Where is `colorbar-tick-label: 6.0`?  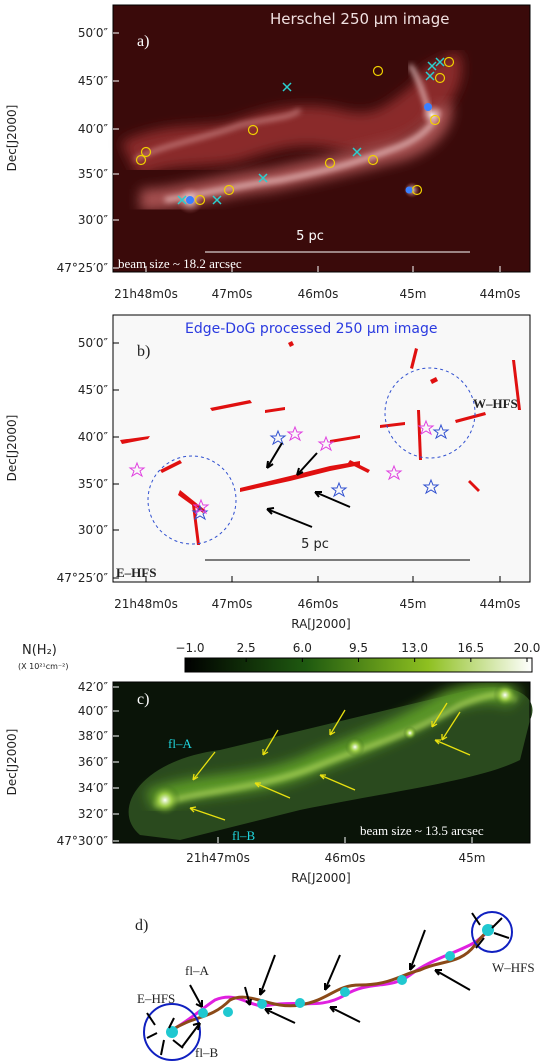
colorbar-tick-label: 6.0 is located at coordinates (302, 648).